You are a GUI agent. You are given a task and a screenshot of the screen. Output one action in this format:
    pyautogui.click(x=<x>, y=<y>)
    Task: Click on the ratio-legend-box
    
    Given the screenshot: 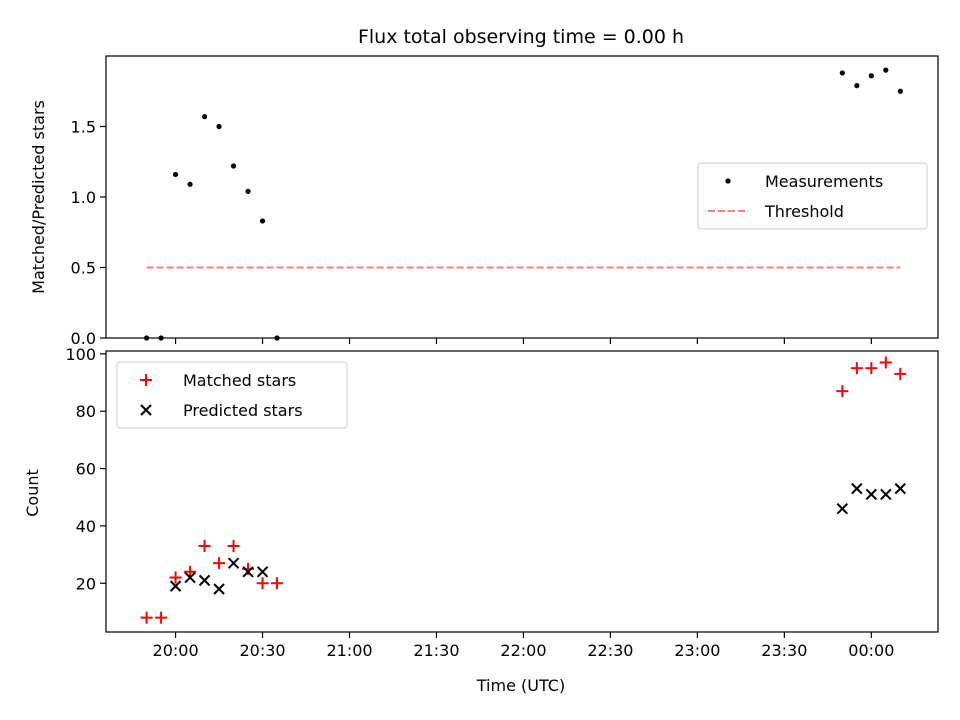 What is the action you would take?
    pyautogui.click(x=812, y=196)
    